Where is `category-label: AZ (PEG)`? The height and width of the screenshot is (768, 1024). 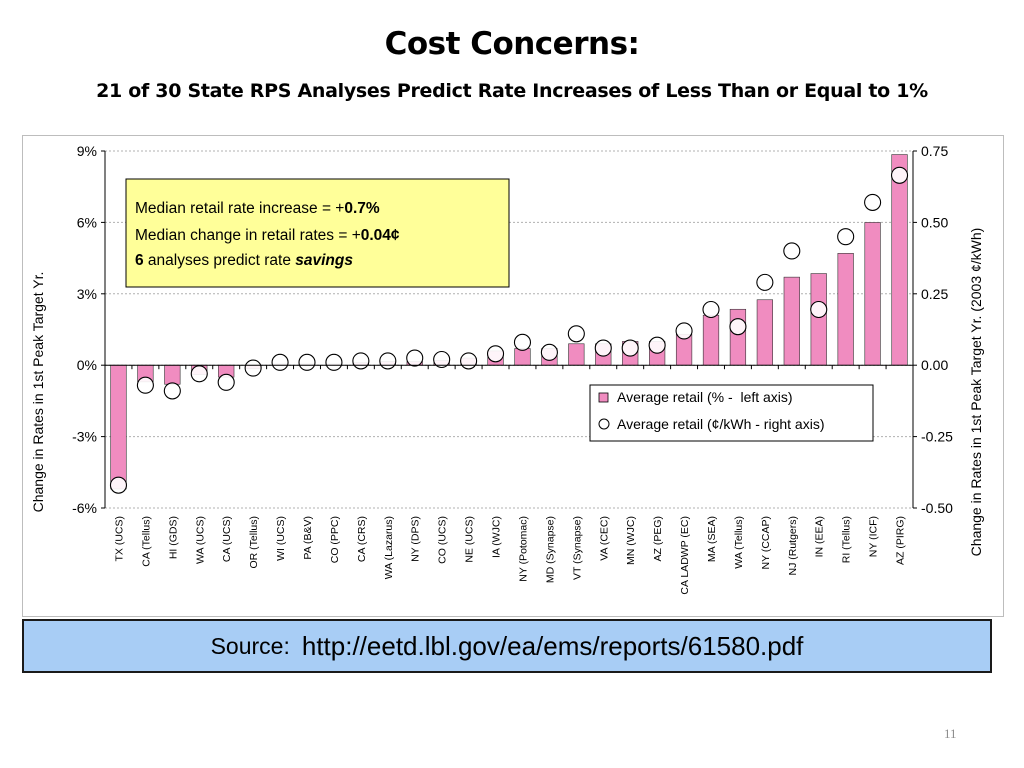 category-label: AZ (PEG) is located at coordinates (658, 539).